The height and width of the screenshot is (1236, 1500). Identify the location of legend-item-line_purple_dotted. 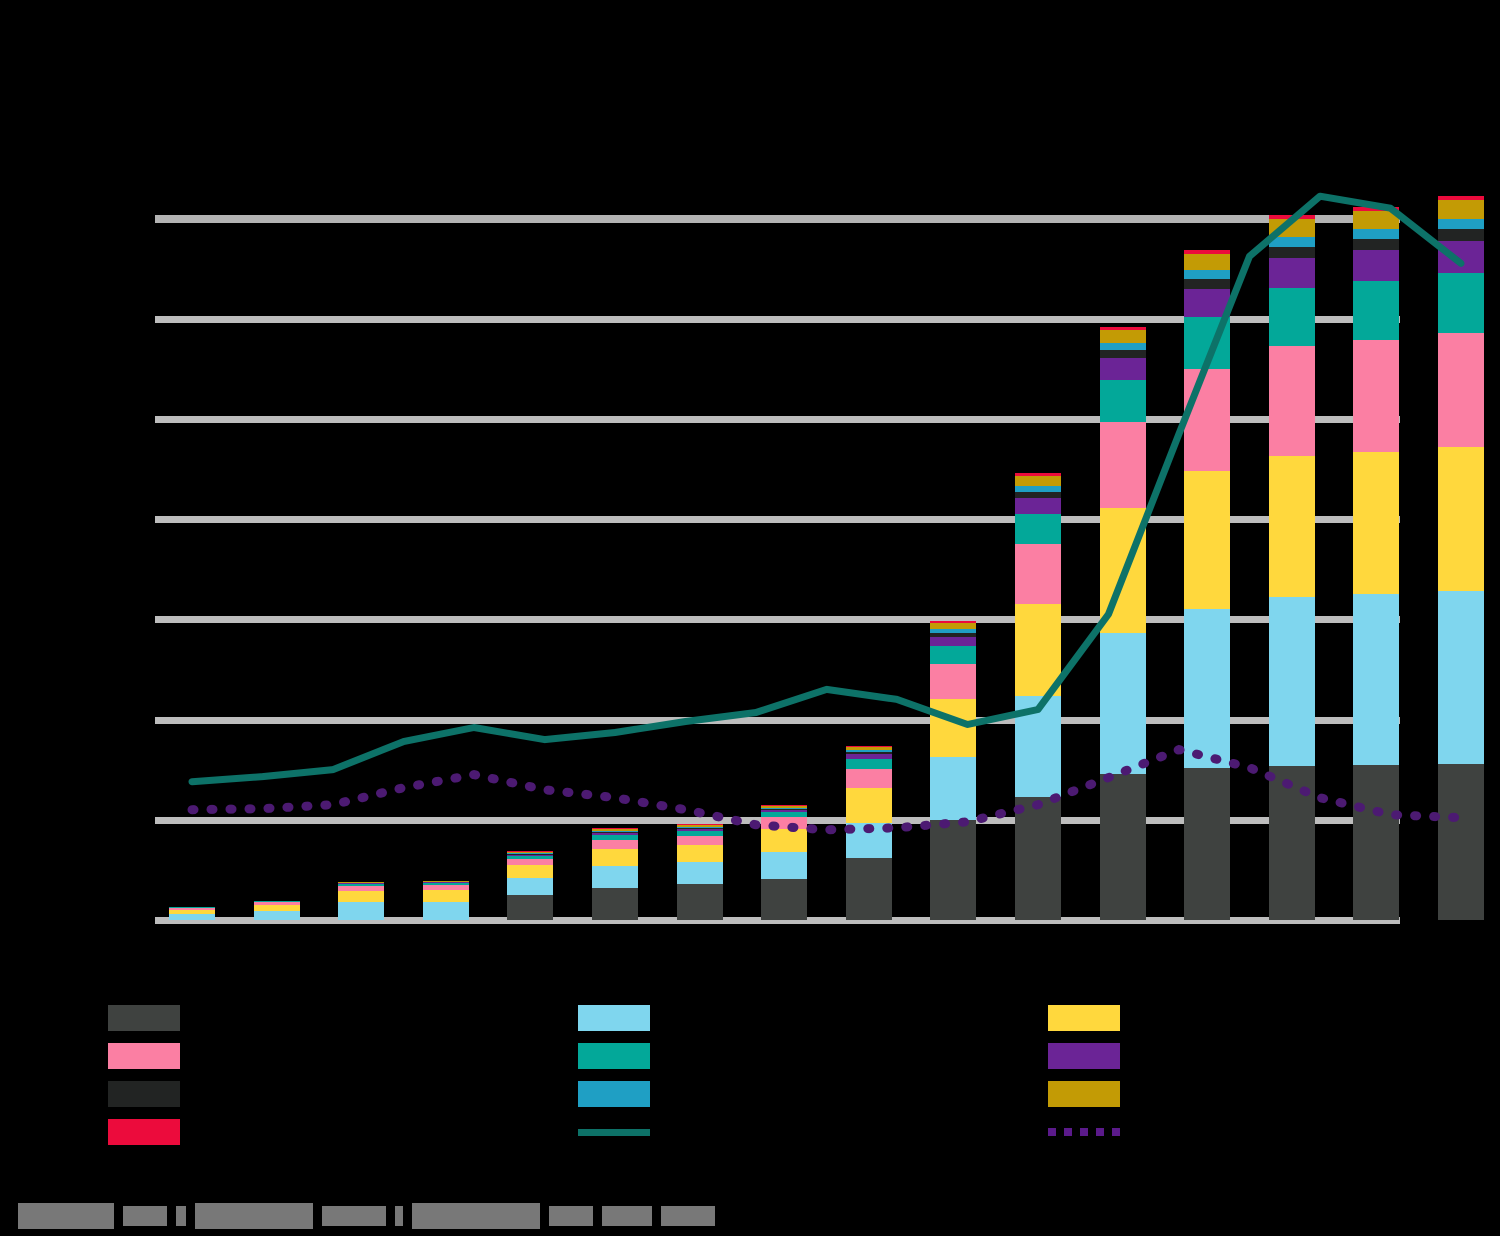
(1091, 1132).